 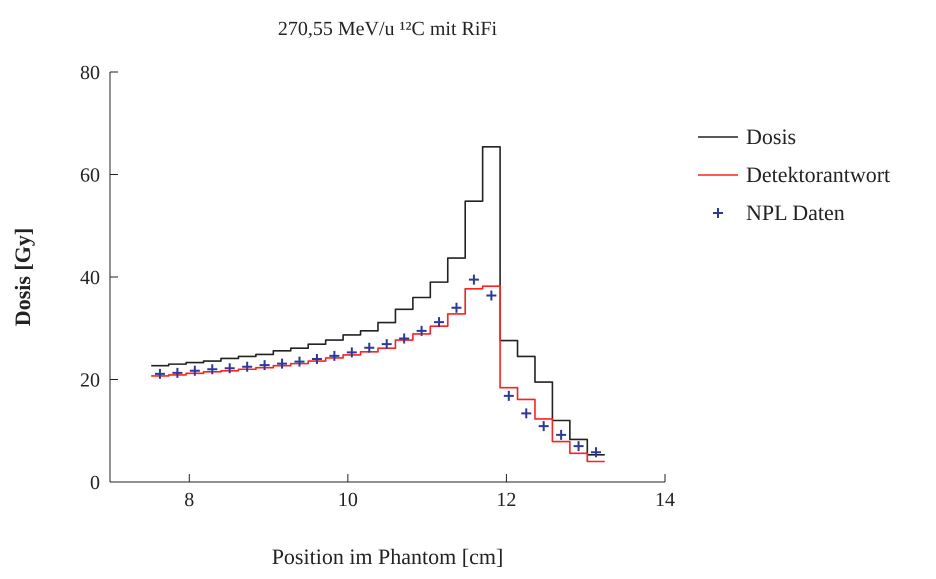 I want to click on y-tick-label: 80, so click(x=90, y=73).